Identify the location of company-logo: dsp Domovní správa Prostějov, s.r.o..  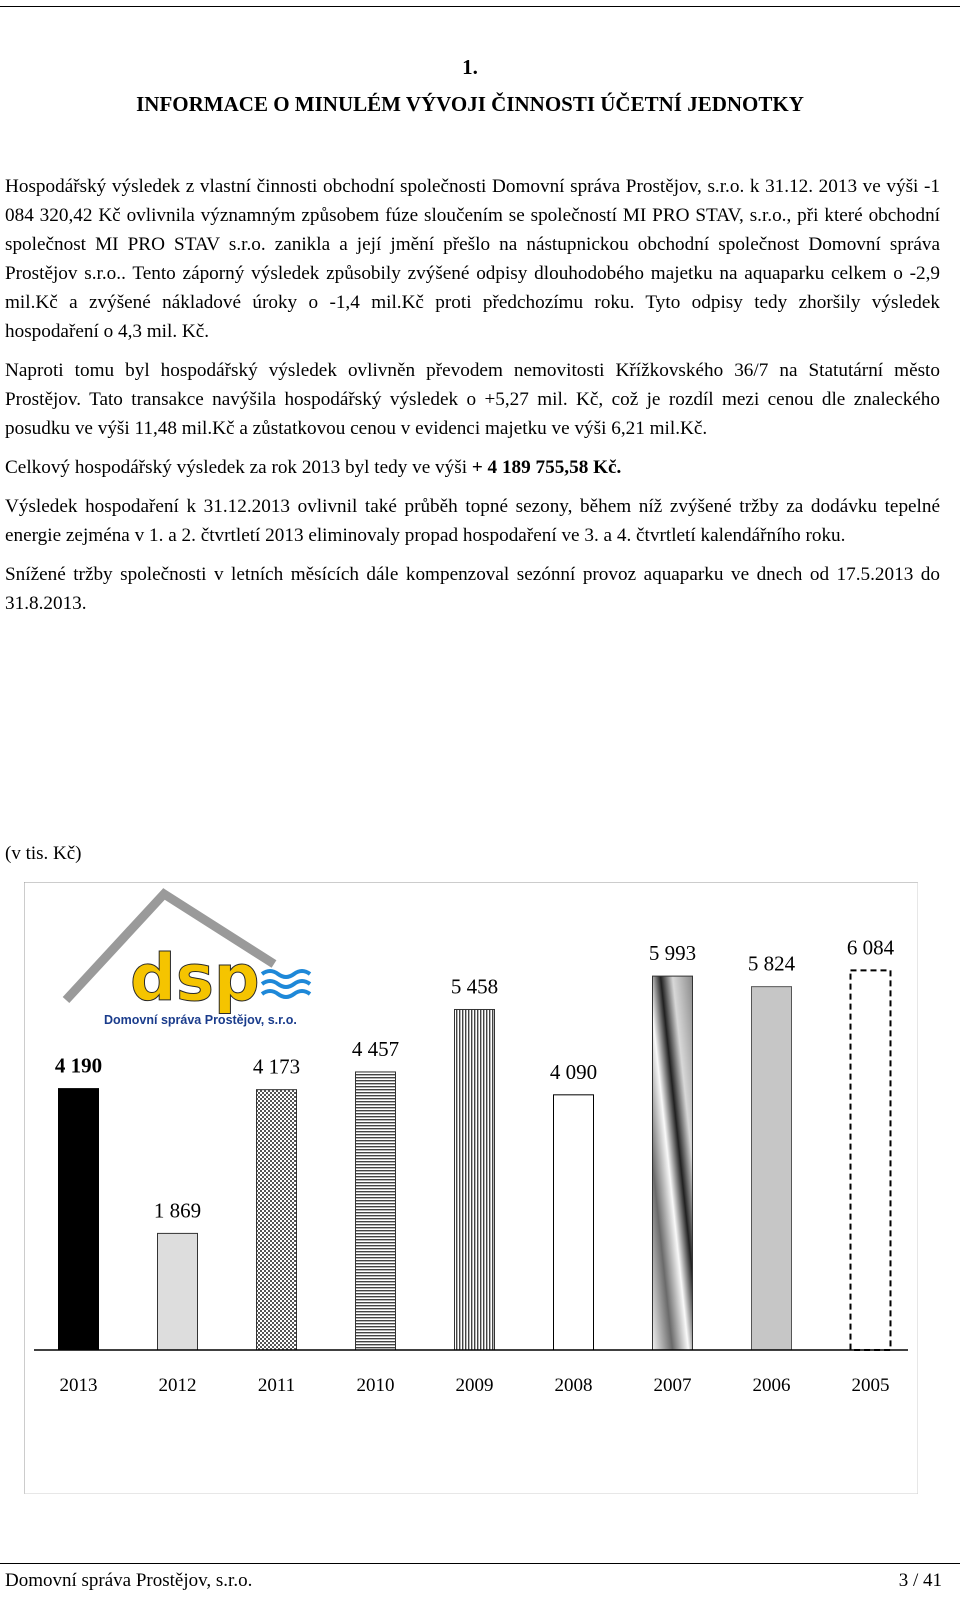
(187, 957).